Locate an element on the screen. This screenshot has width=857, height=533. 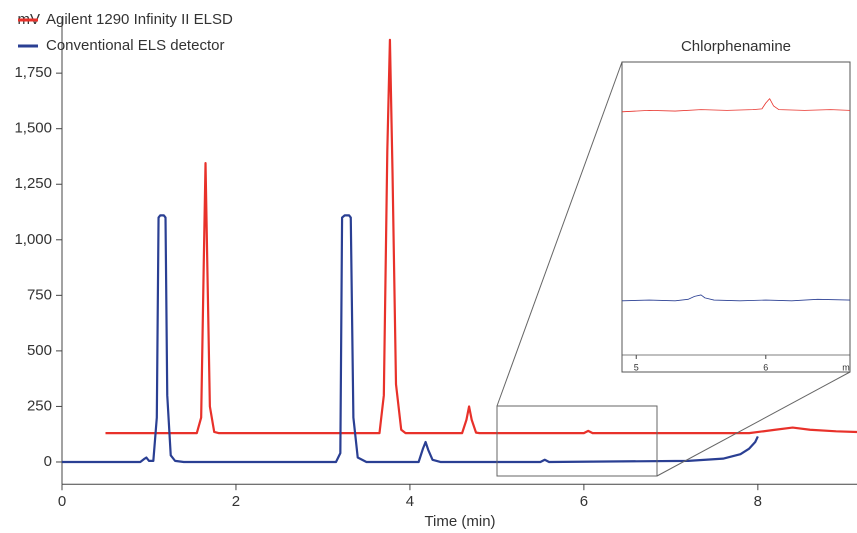
x-tick-label: 8 is located at coordinates (758, 501).